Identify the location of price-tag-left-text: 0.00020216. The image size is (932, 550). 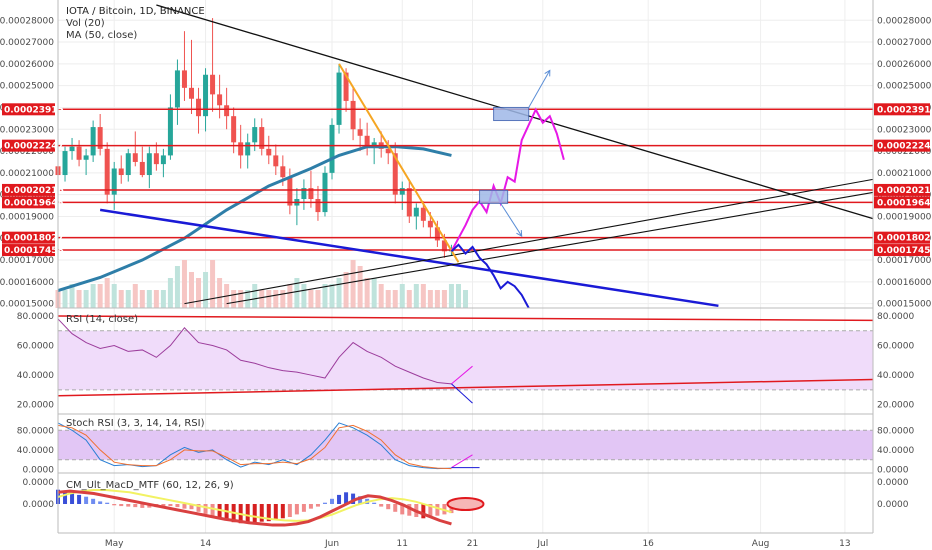
(34, 191).